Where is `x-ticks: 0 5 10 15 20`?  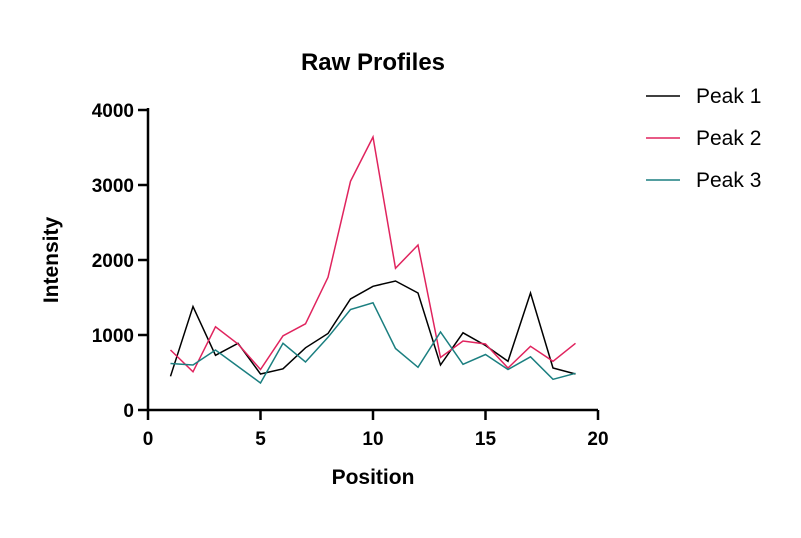 x-ticks: 0 5 10 15 20 is located at coordinates (376, 430).